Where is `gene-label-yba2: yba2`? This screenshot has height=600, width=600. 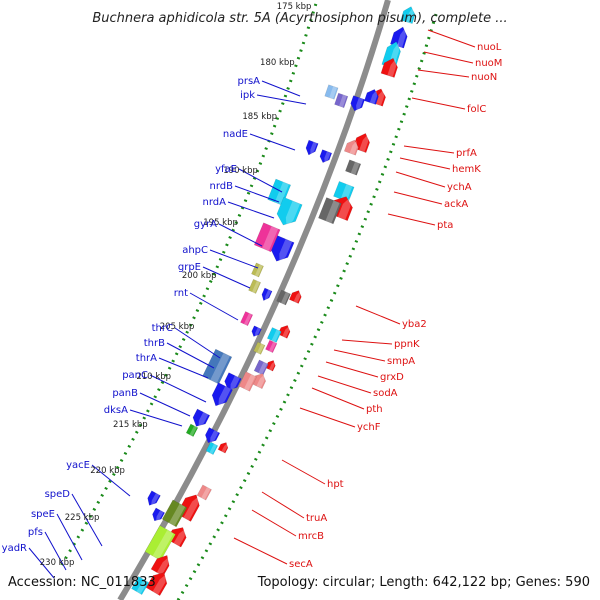 gene-label-yba2: yba2 is located at coordinates (414, 324).